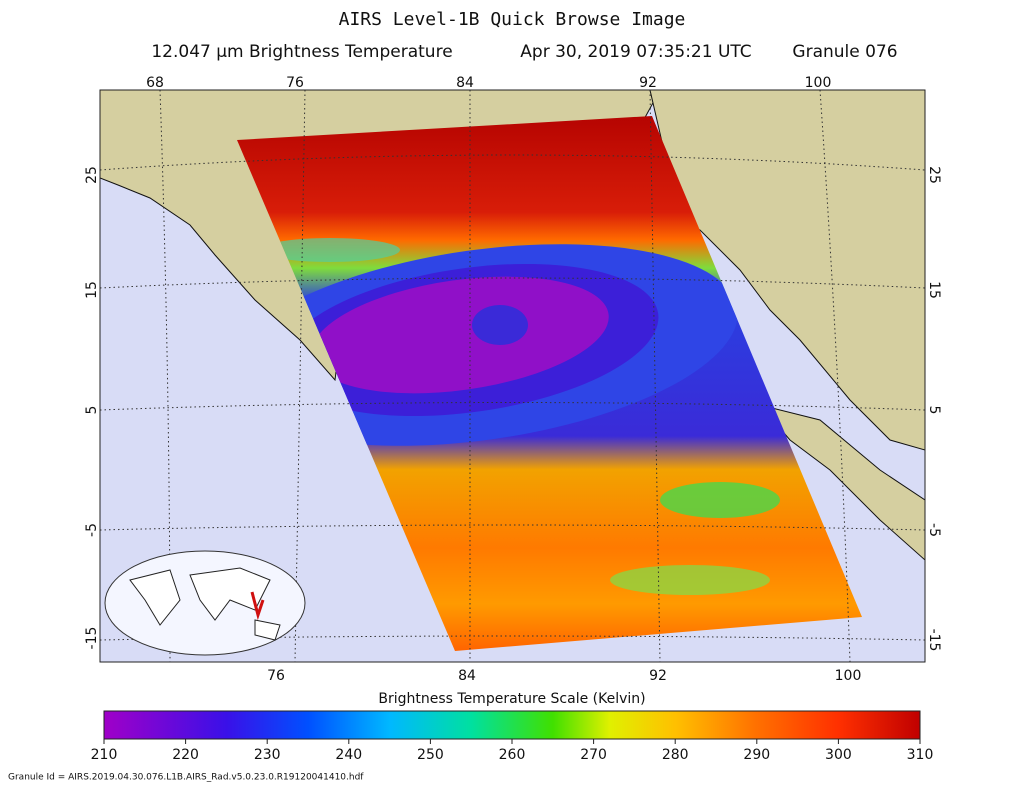 Image resolution: width=1024 pixels, height=791 pixels. I want to click on colorbar-tick-label: 300, so click(838, 755).